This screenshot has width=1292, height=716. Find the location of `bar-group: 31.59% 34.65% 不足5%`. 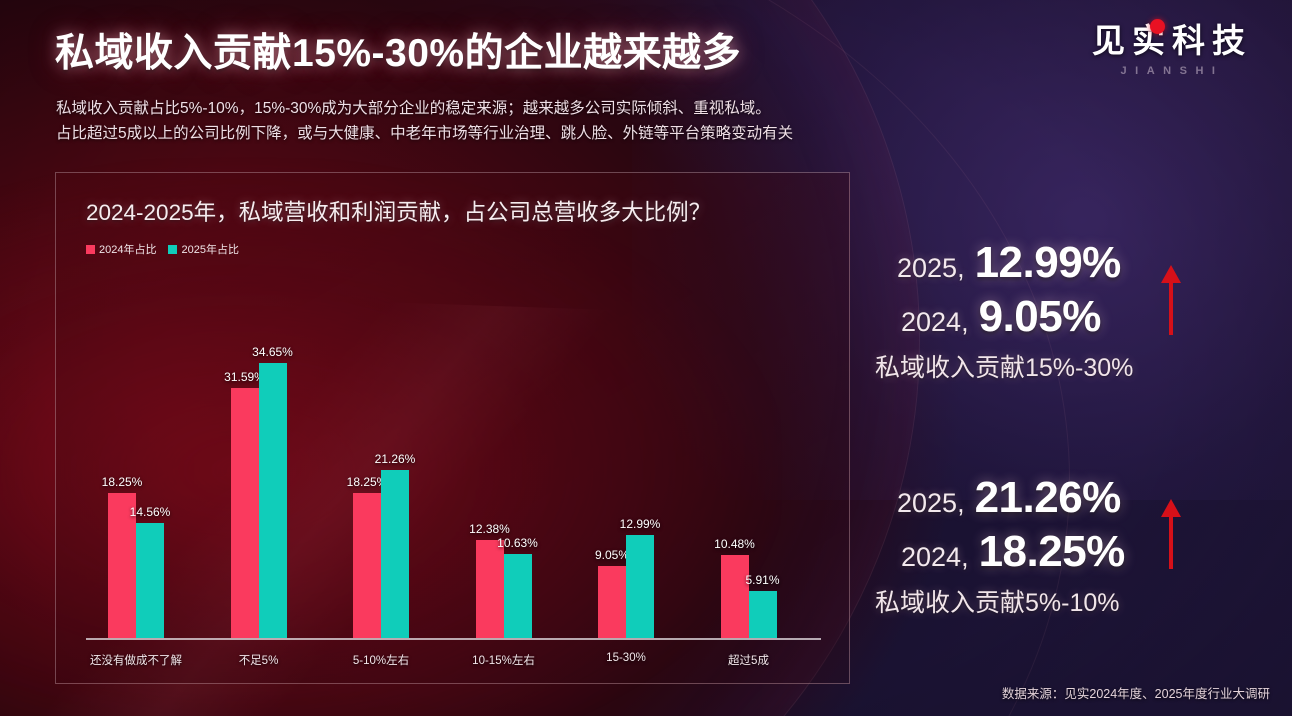

bar-group: 31.59% 34.65% 不足5% is located at coordinates (258, 466).